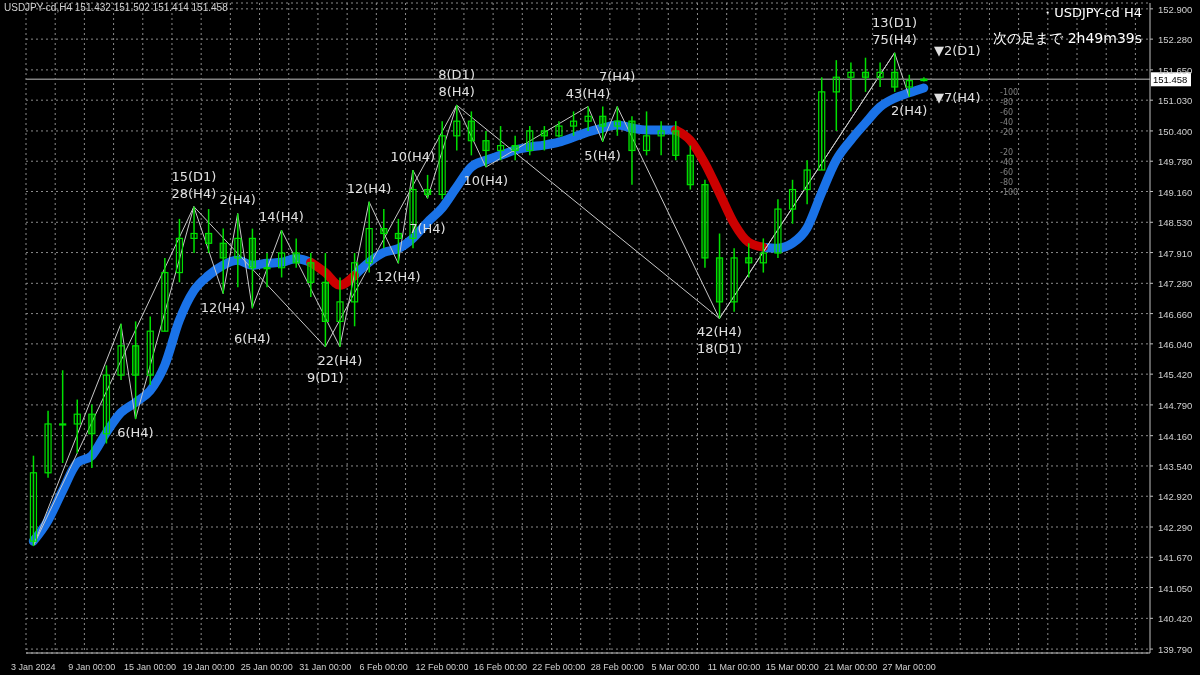  I want to click on x-tick-label: 9 Jan 00:00, so click(92, 667).